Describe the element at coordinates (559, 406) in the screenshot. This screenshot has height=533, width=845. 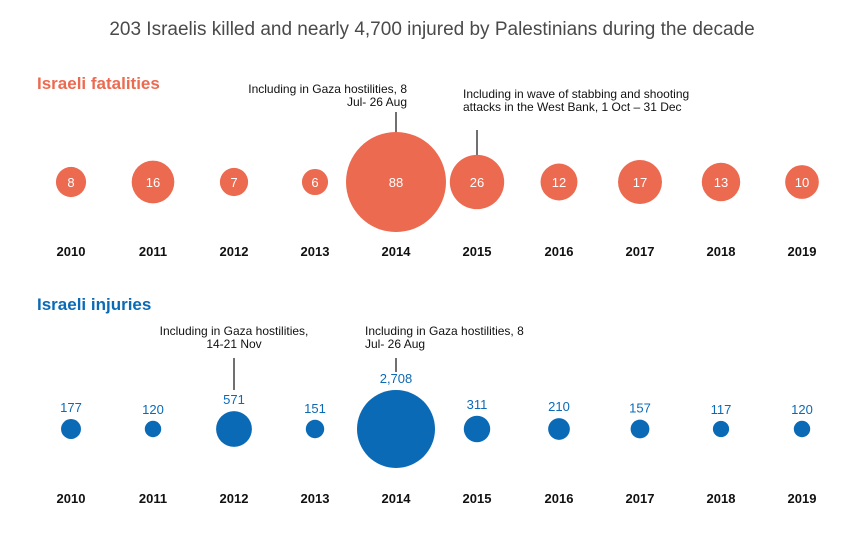
I see `injuries-value-label-2016: 210` at that location.